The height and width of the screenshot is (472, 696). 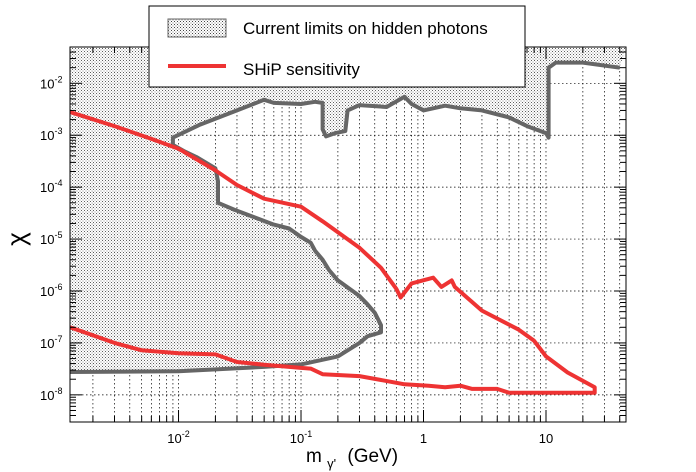 What do you see at coordinates (331, 463) in the screenshot?
I see `x-axis-title-sub: γ'` at bounding box center [331, 463].